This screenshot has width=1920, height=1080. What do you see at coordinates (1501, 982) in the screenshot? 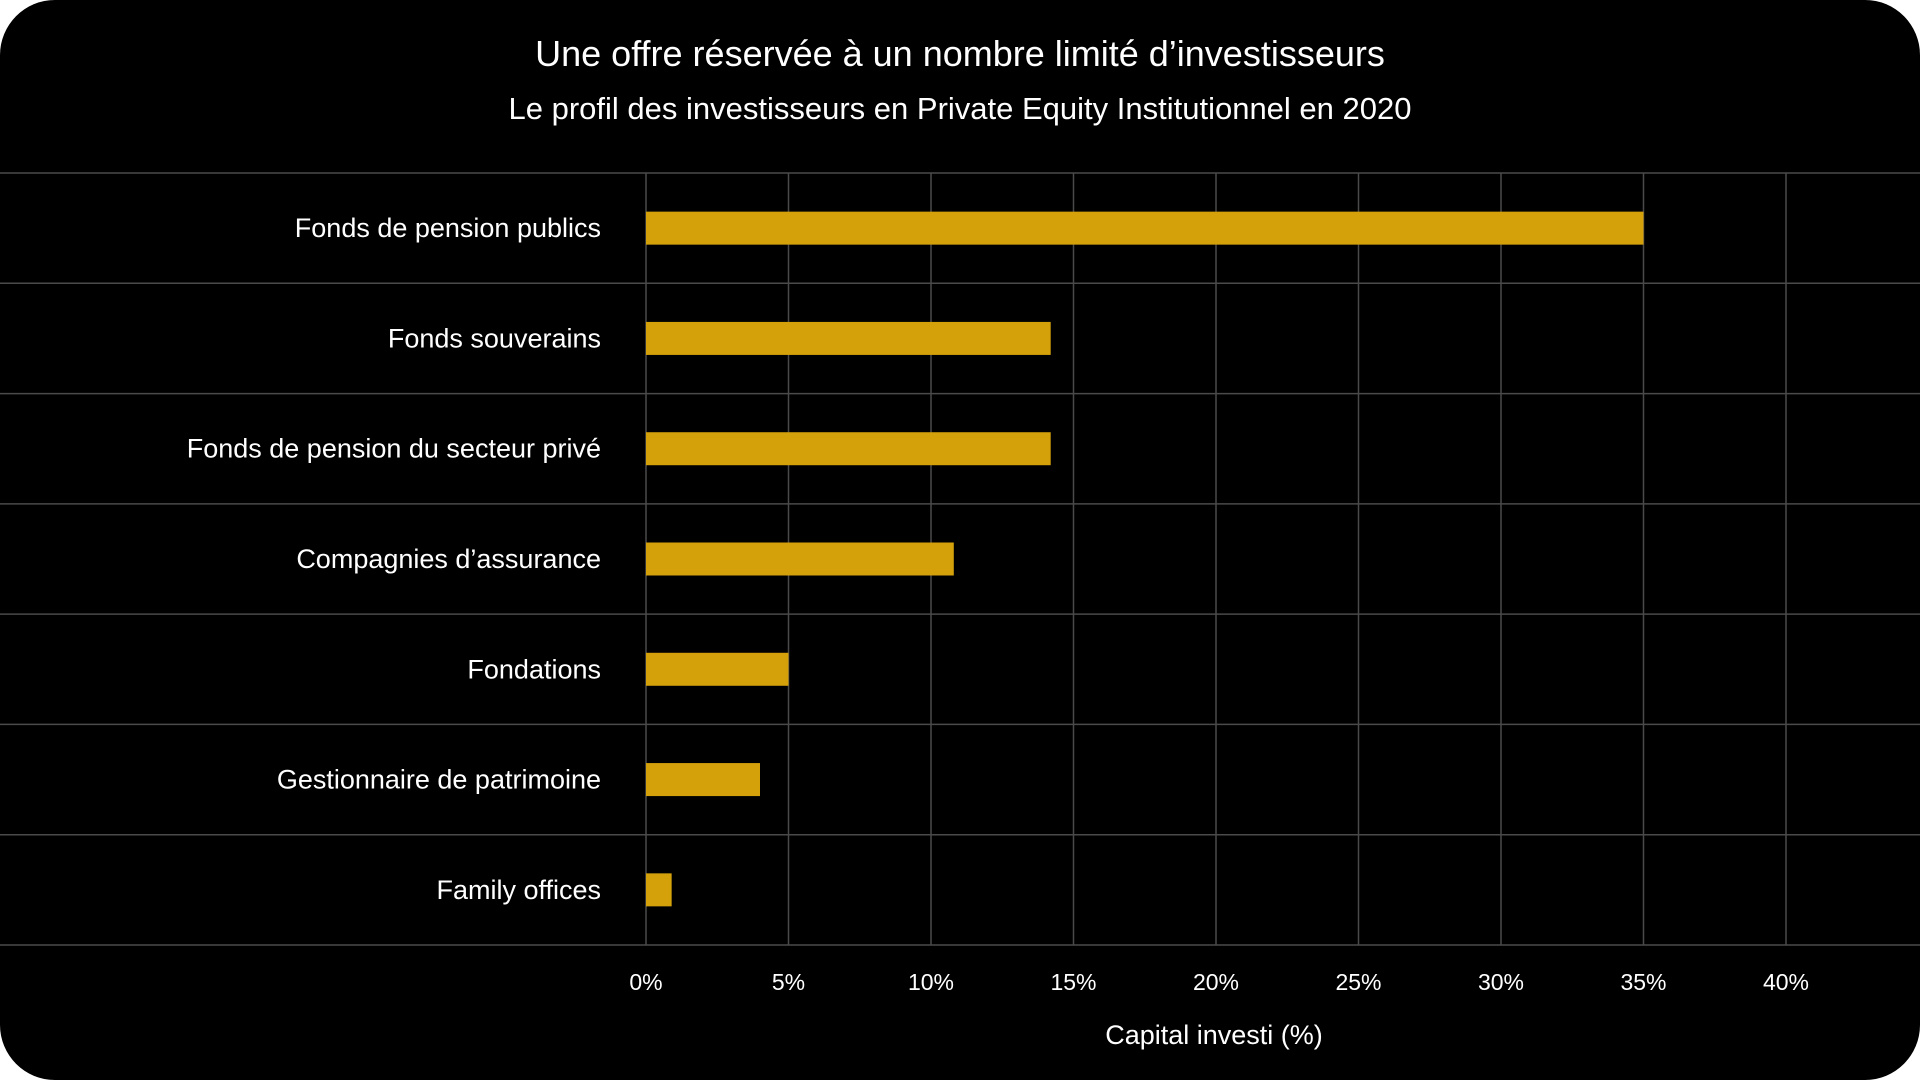
I see `x-tick-label: 30%` at bounding box center [1501, 982].